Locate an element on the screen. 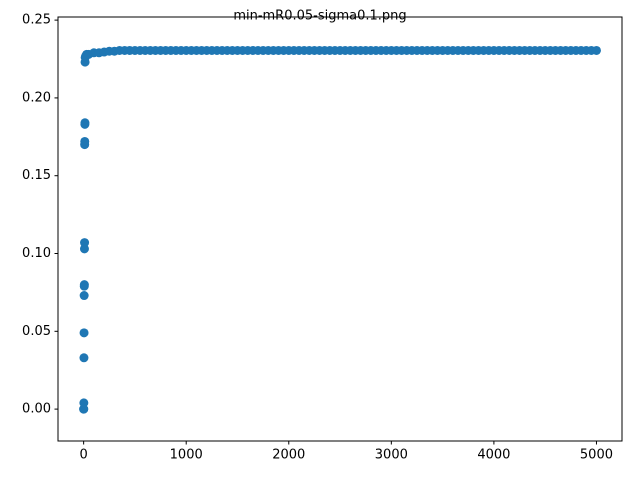 Image resolution: width=640 pixels, height=480 pixels. y-tick-label: 0.15 is located at coordinates (36, 175).